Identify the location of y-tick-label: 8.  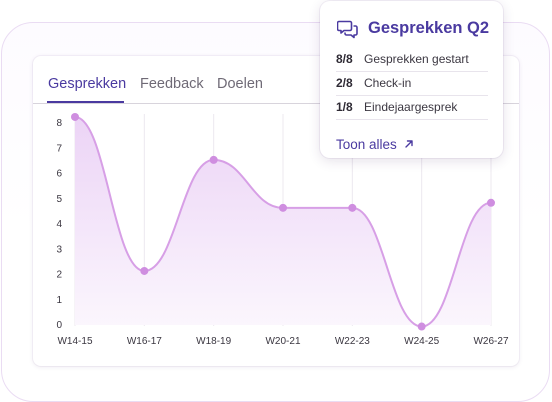
(59, 123).